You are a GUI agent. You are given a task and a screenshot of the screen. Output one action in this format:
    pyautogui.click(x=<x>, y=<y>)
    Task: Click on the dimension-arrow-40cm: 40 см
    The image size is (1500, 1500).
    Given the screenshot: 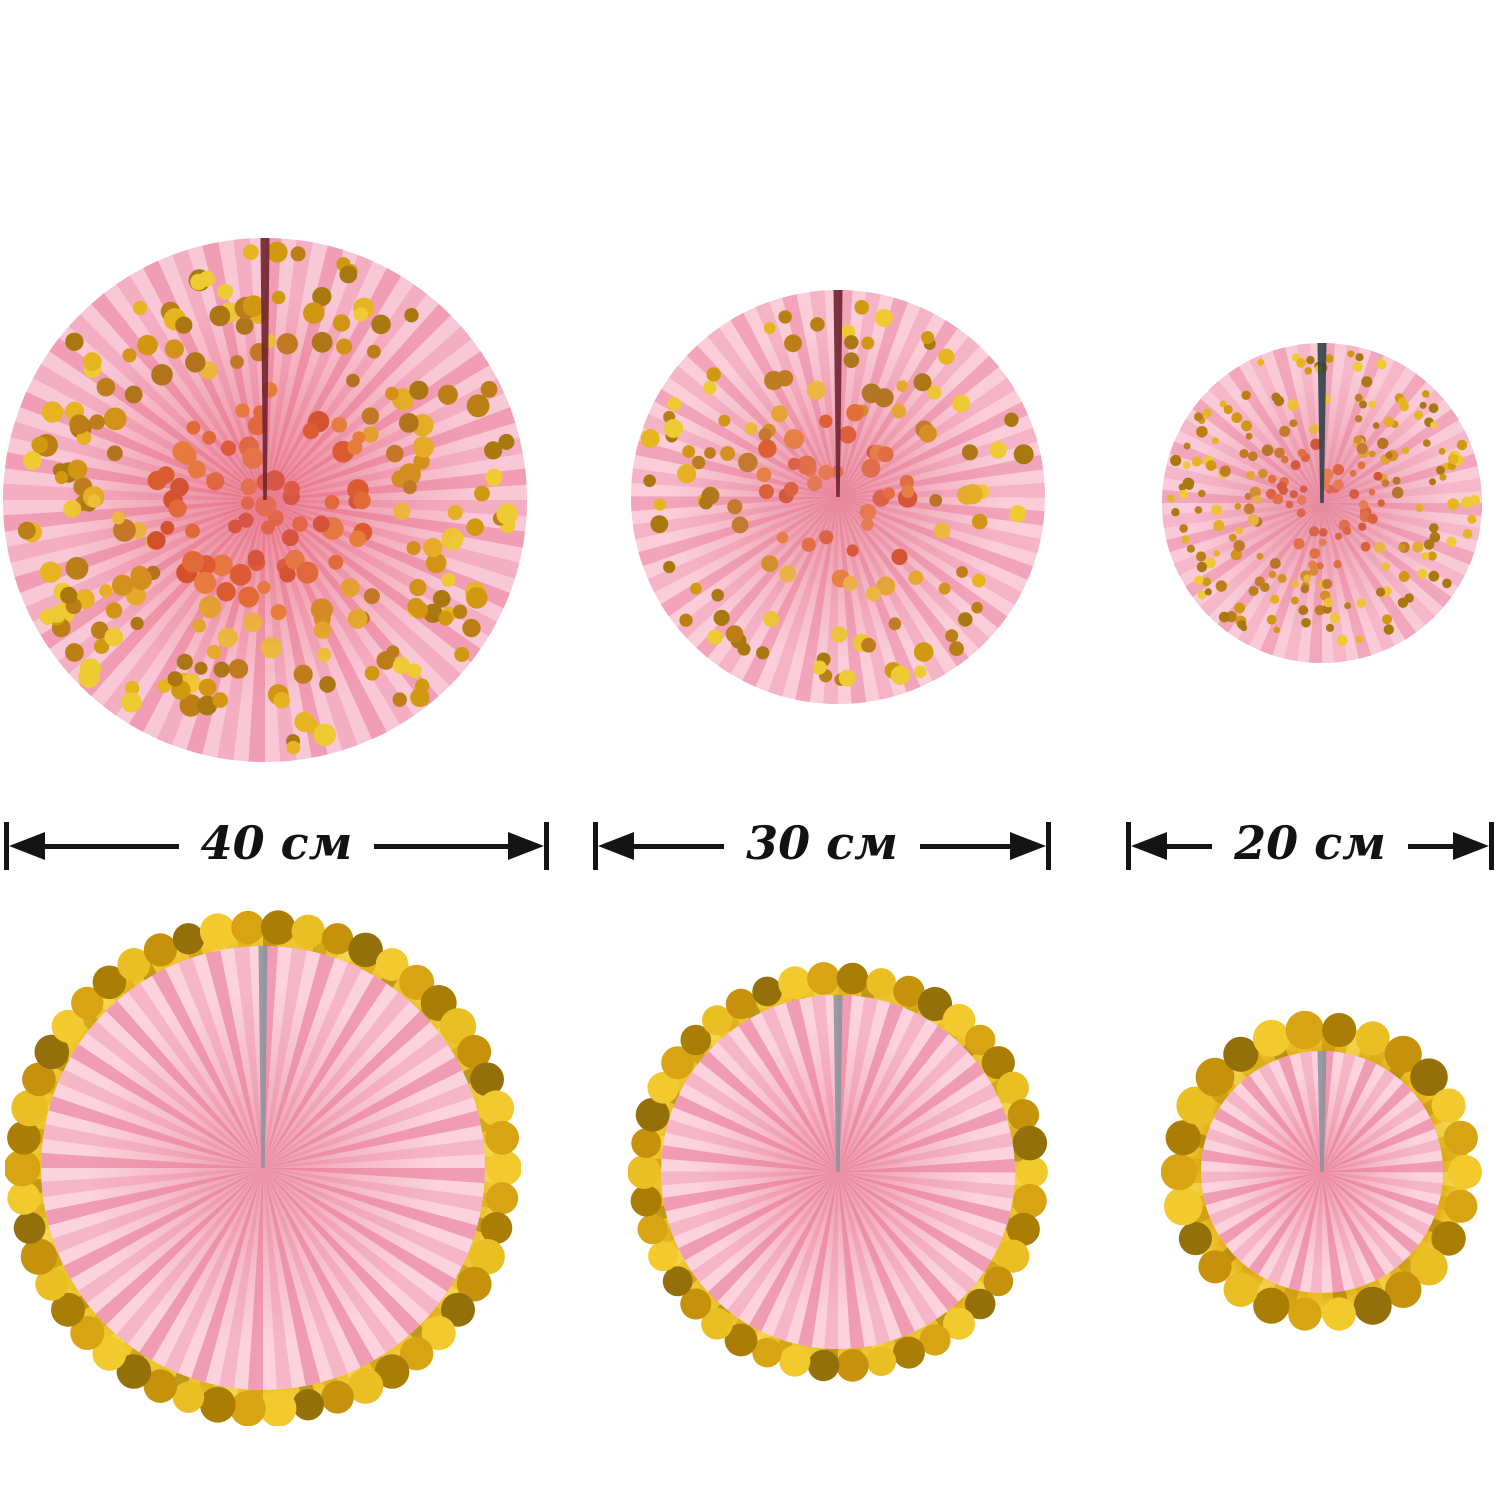 What is the action you would take?
    pyautogui.click(x=276, y=846)
    